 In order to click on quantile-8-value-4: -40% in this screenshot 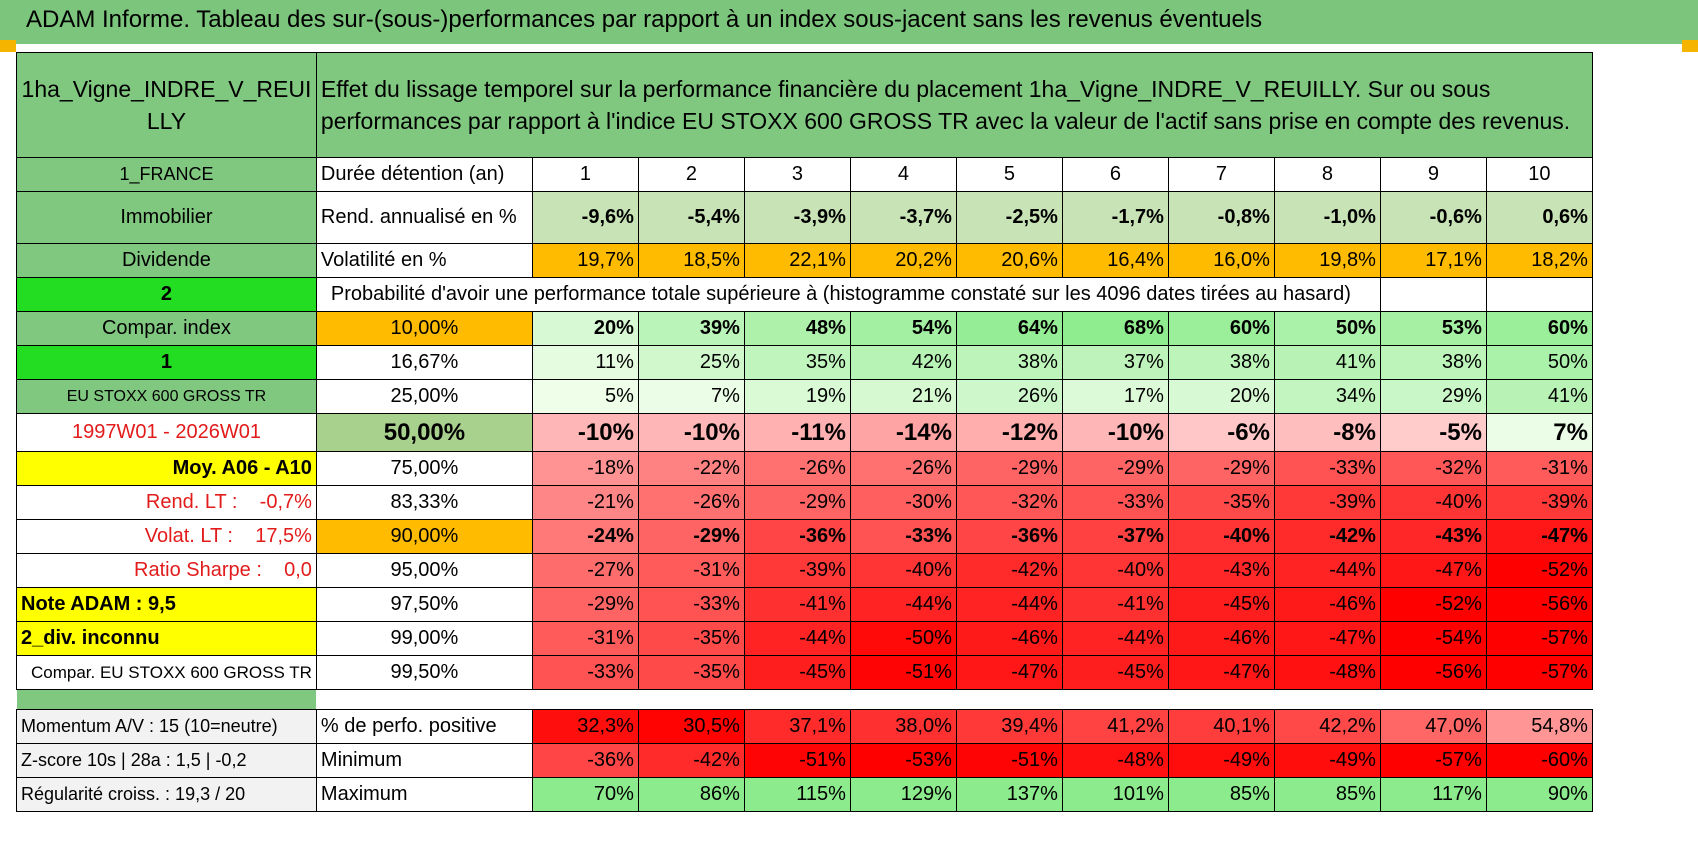, I will do `click(903, 570)`.